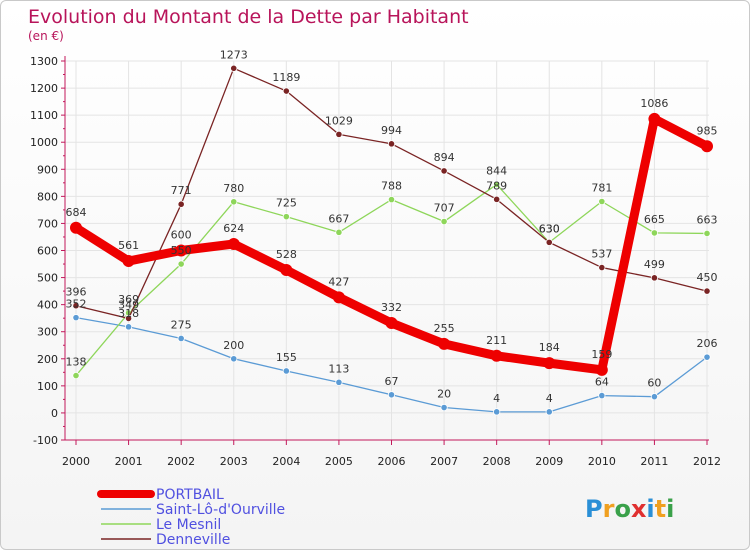 The image size is (750, 550). I want to click on data-label-le-mesnil: 550, so click(181, 250).